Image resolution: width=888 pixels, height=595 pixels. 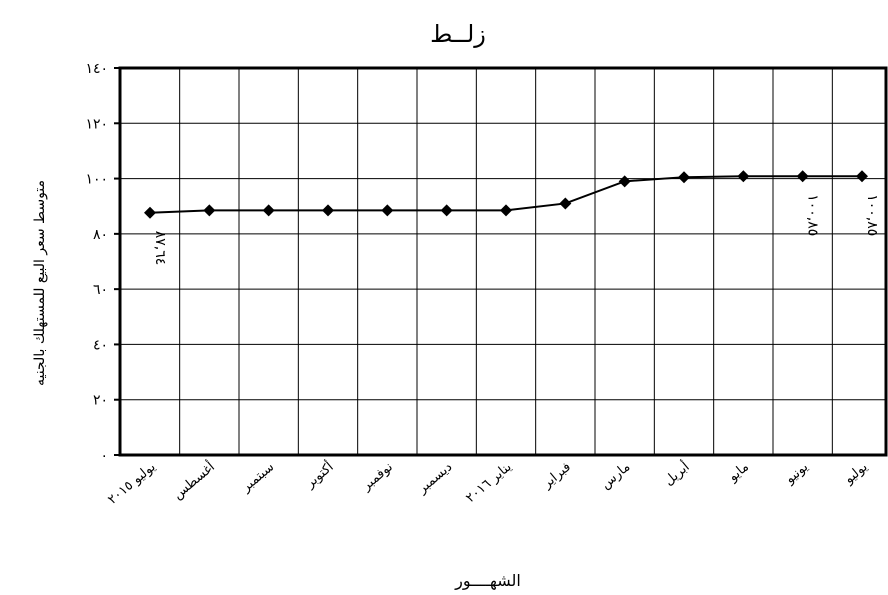 I want to click on y-tick-labels: ٠ ٢٠ ٤٠ ٦٠ ٨٠ ١٠٠ ١٢٠ ١٤٠, so click(x=96, y=262).